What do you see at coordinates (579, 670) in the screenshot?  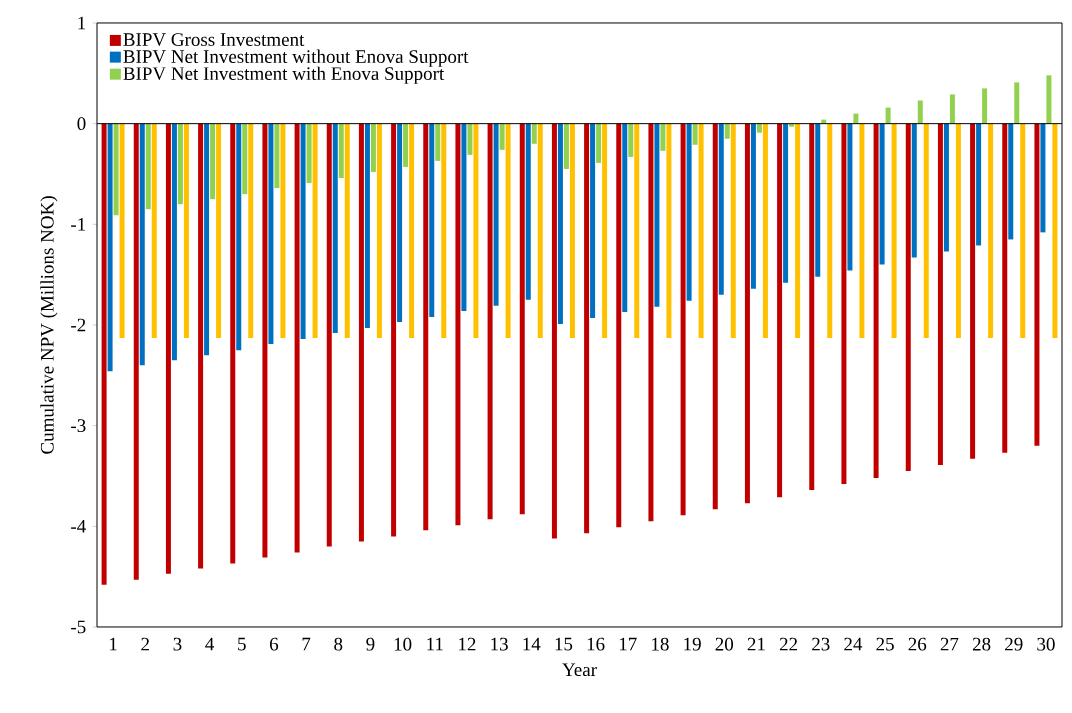 I see `x-axis-title: Year` at bounding box center [579, 670].